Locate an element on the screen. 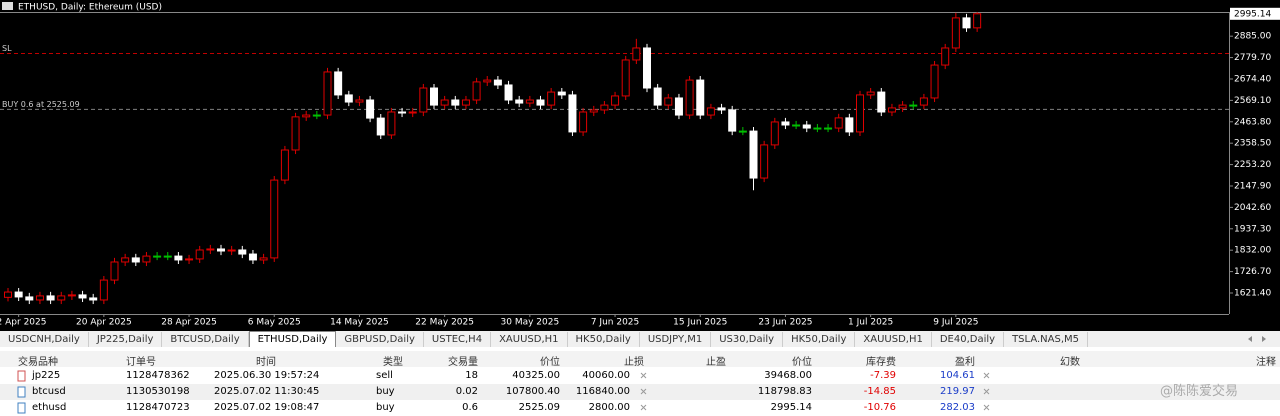 Image resolution: width=1280 pixels, height=416 pixels. tab: TSLA.NAS,M5 is located at coordinates (1046, 339).